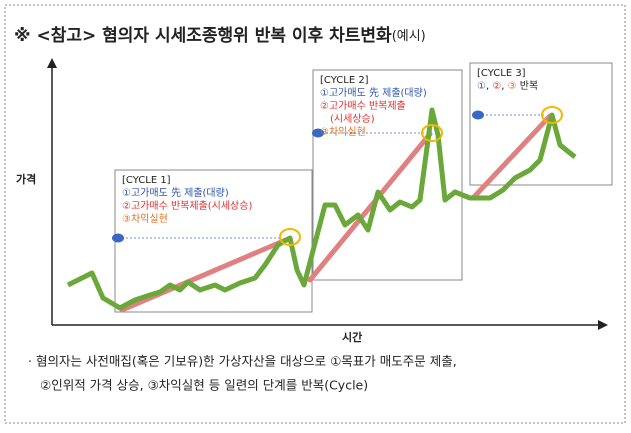 This screenshot has width=631, height=433. I want to click on step-1: ①, so click(481, 86).